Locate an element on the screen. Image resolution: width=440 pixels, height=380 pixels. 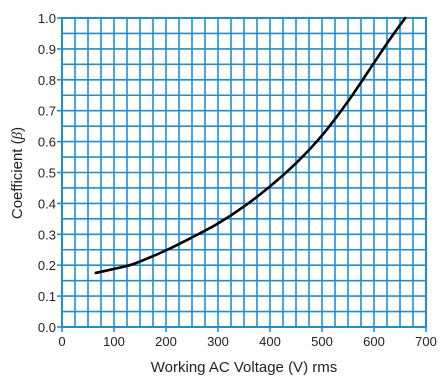
y-tick-label: 0.2 is located at coordinates (47, 265).